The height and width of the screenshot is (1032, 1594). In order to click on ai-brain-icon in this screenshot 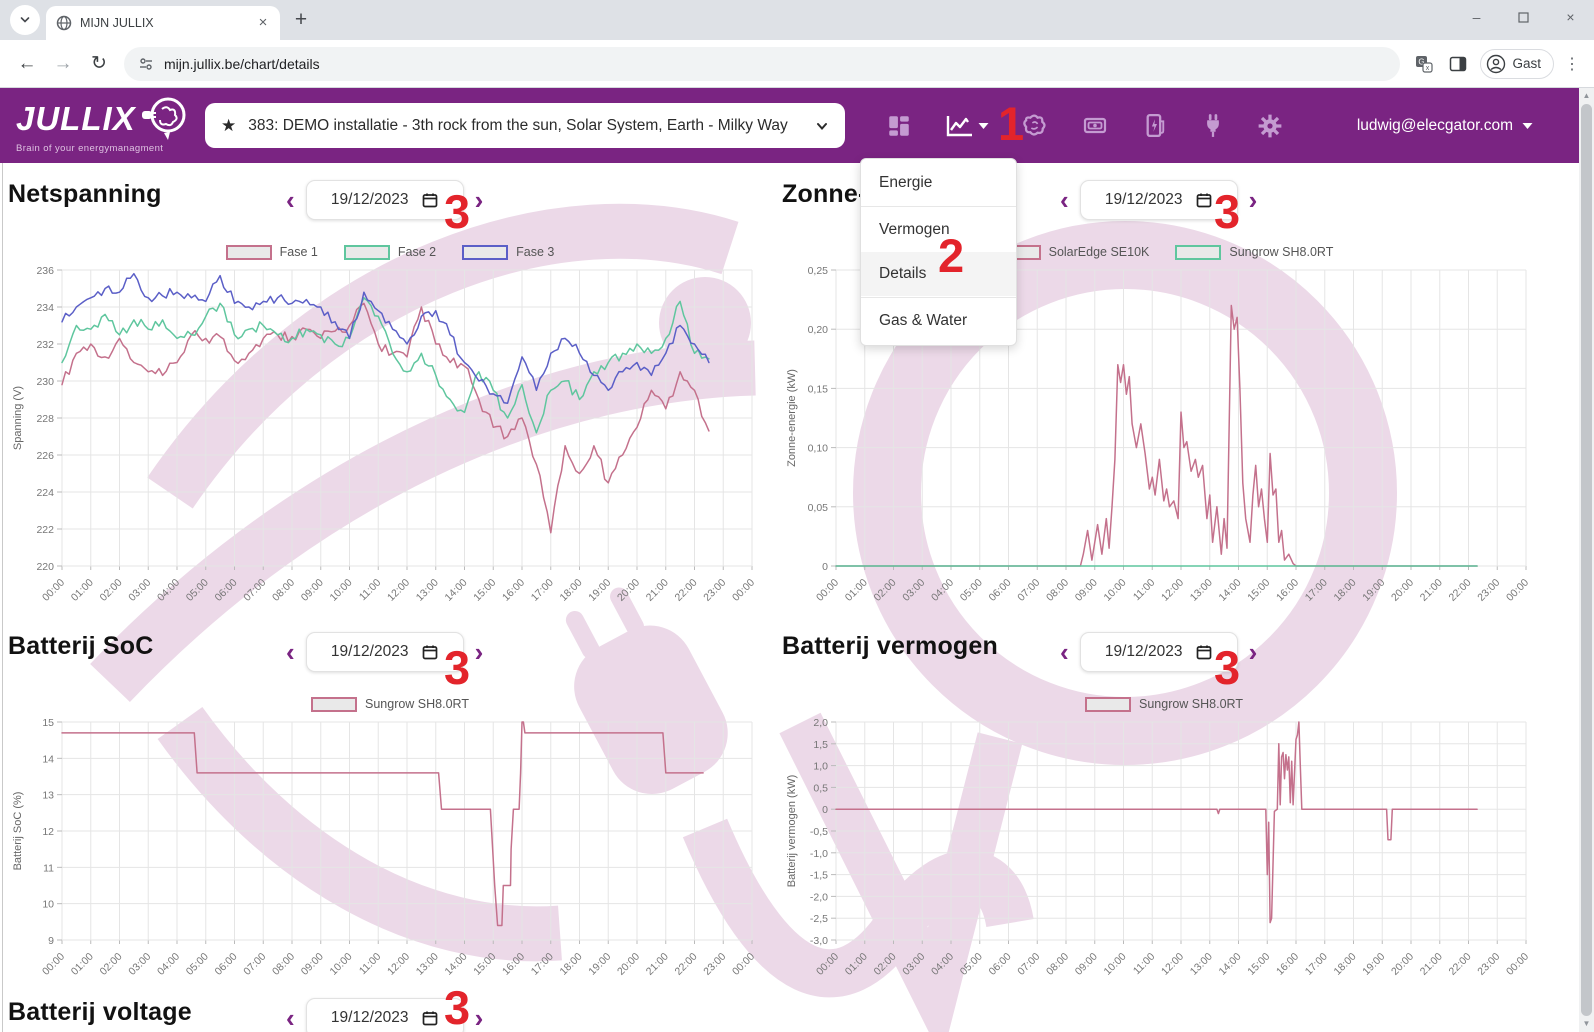, I will do `click(1035, 126)`.